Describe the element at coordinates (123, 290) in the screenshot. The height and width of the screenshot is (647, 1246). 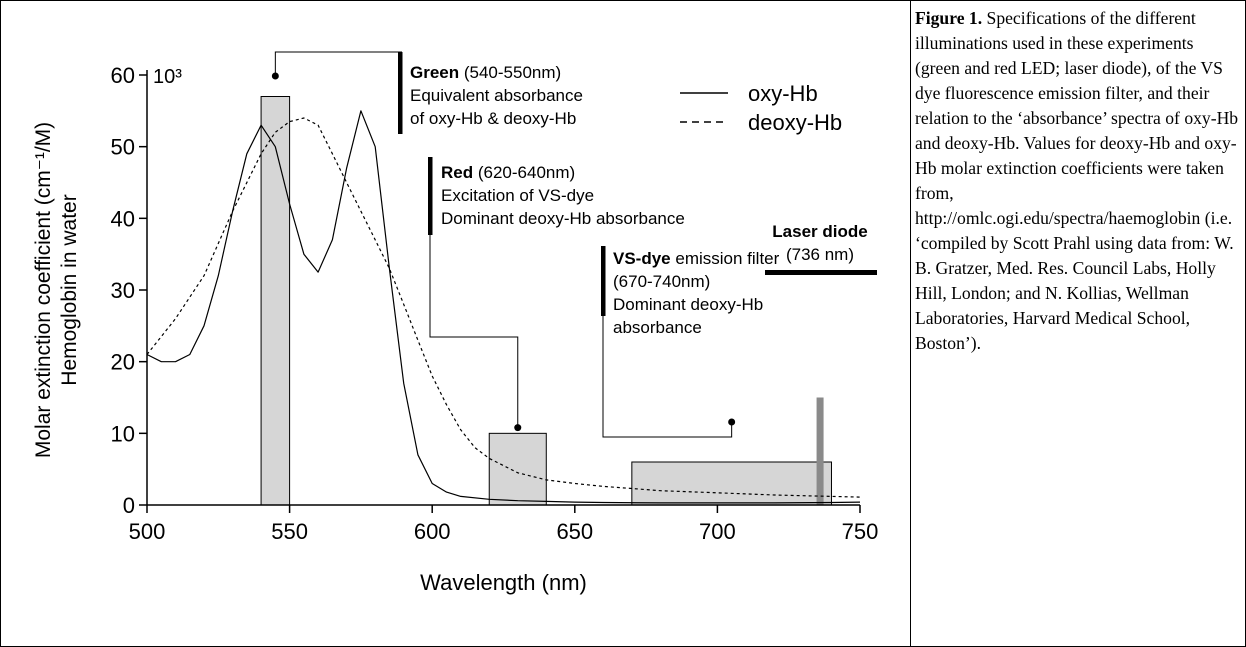
I see `y-tick-label: 30` at that location.